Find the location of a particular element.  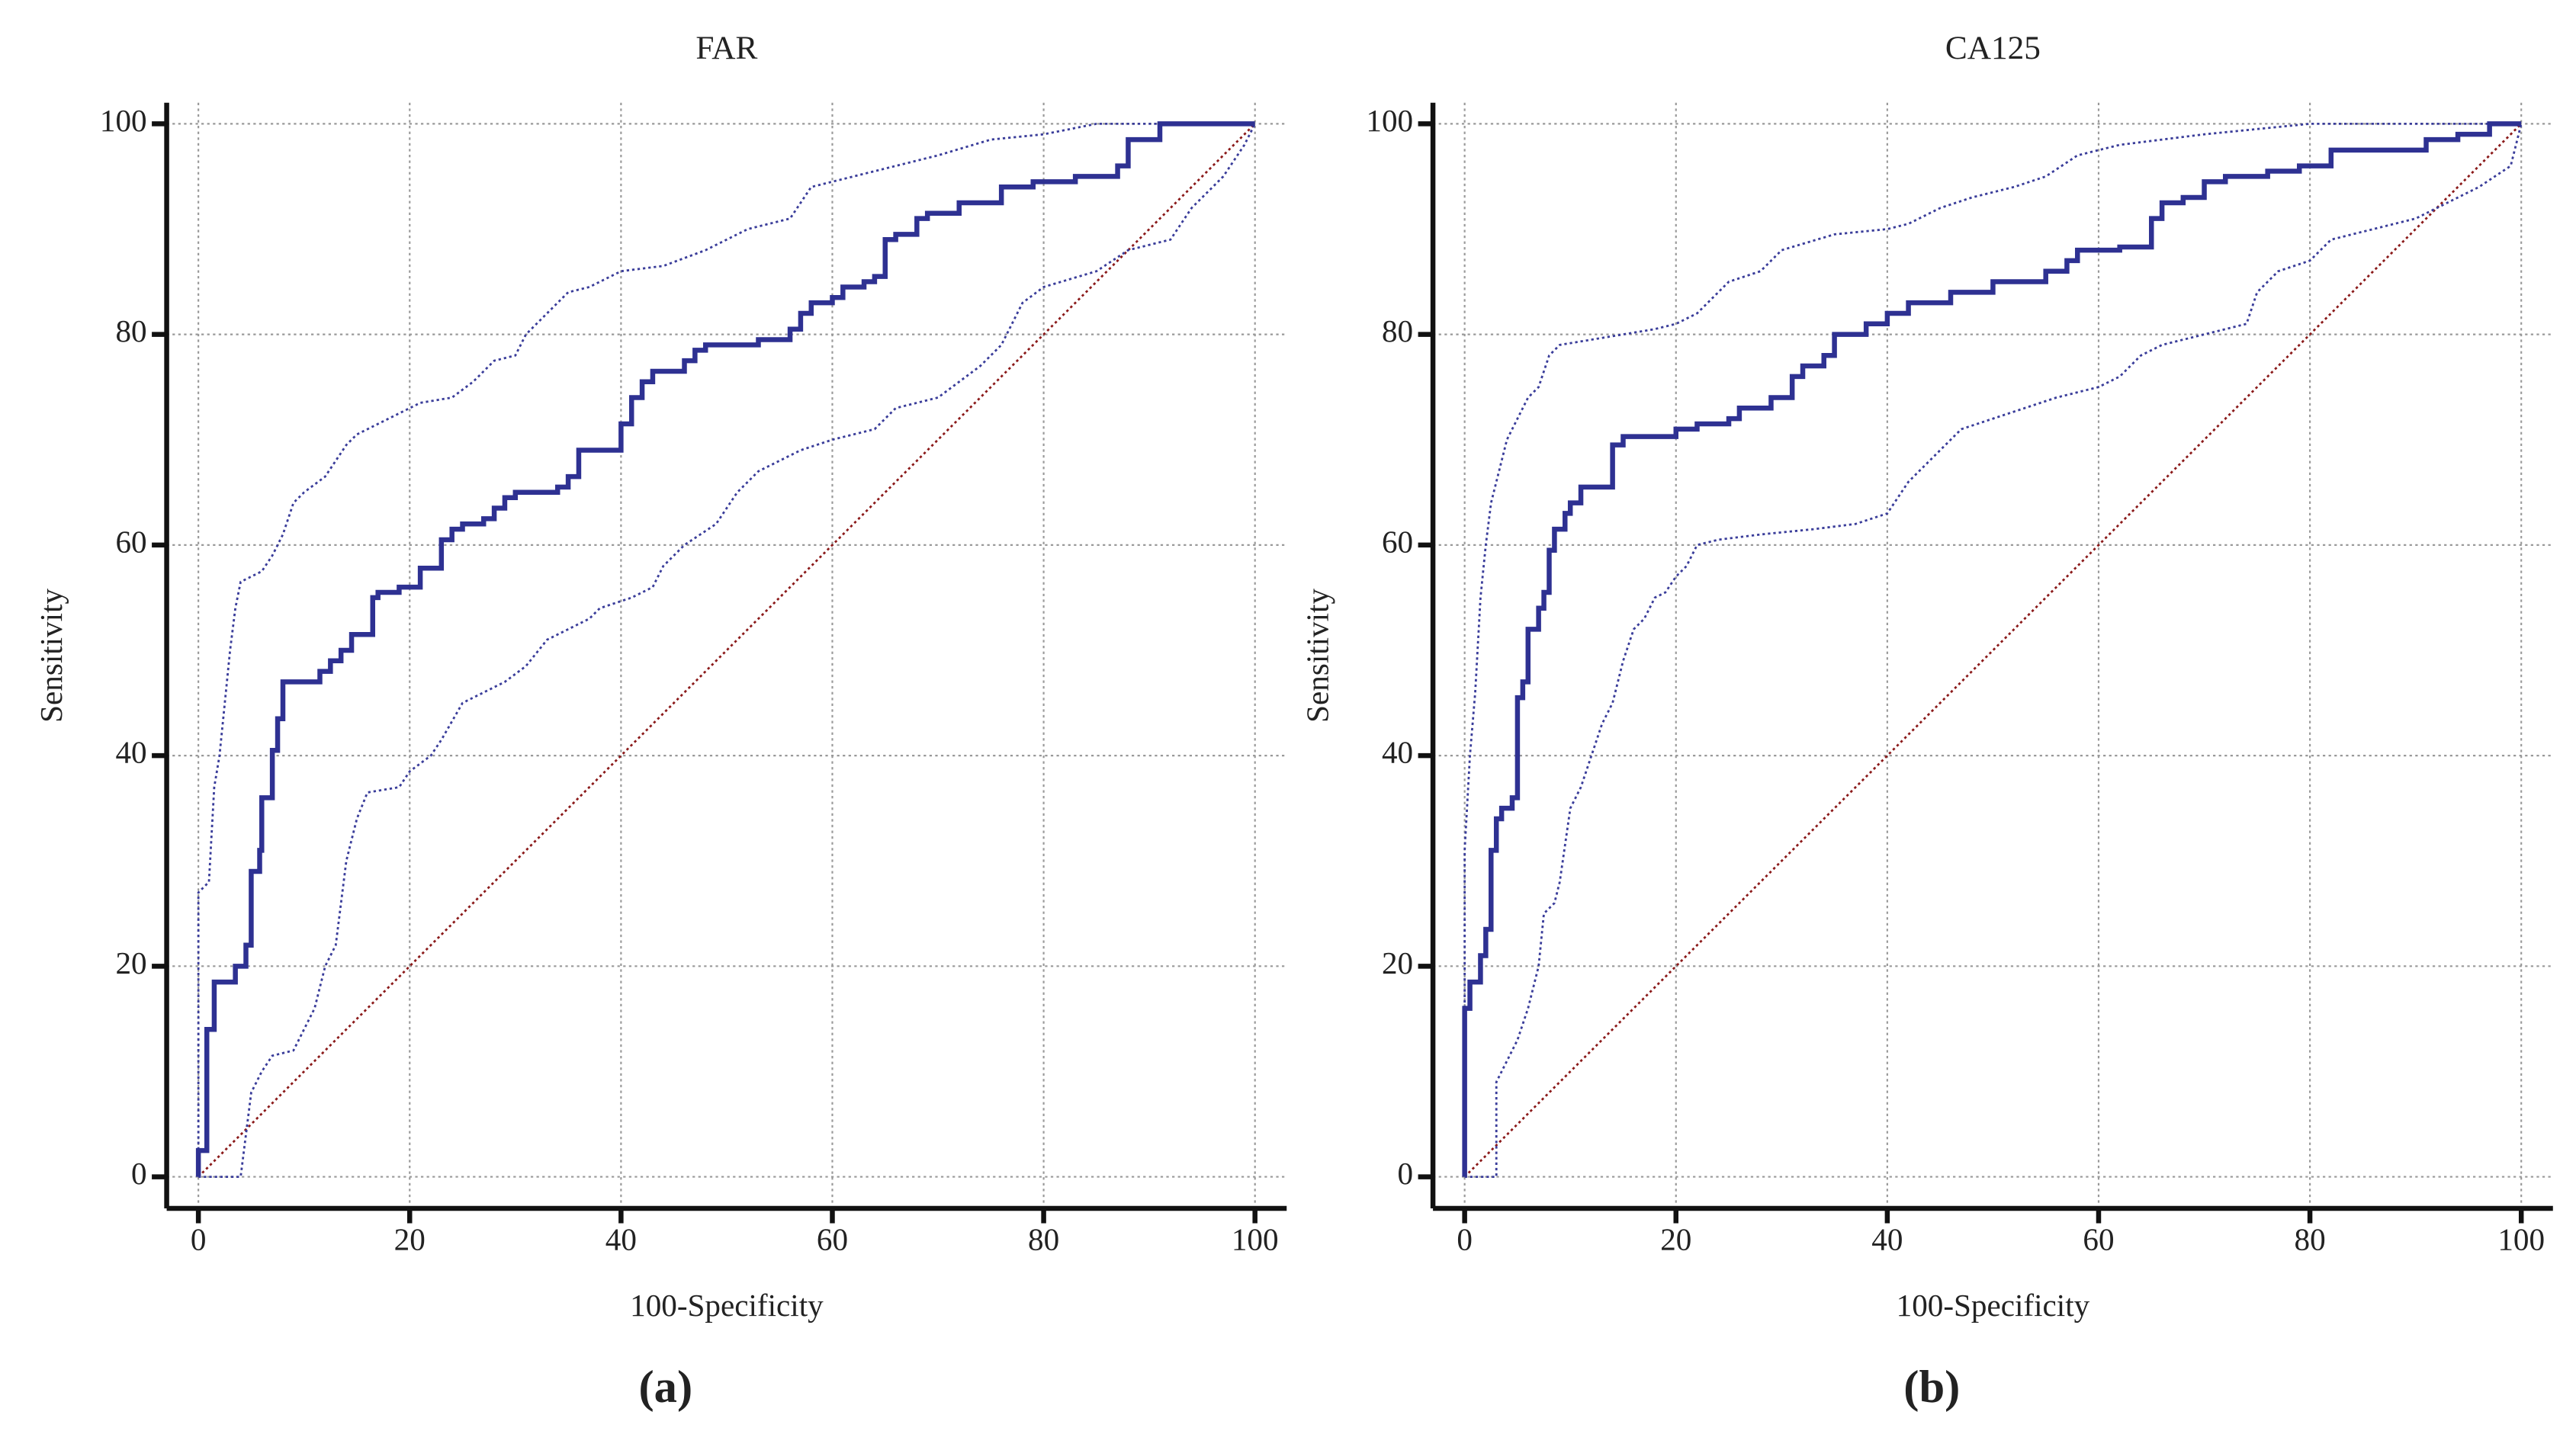

chart-title: FAR is located at coordinates (726, 48).